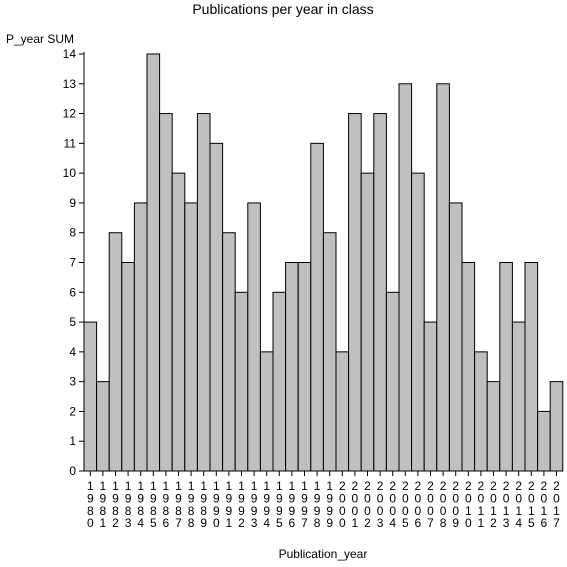 Image resolution: width=567 pixels, height=567 pixels. I want to click on bar-2012, so click(493, 426).